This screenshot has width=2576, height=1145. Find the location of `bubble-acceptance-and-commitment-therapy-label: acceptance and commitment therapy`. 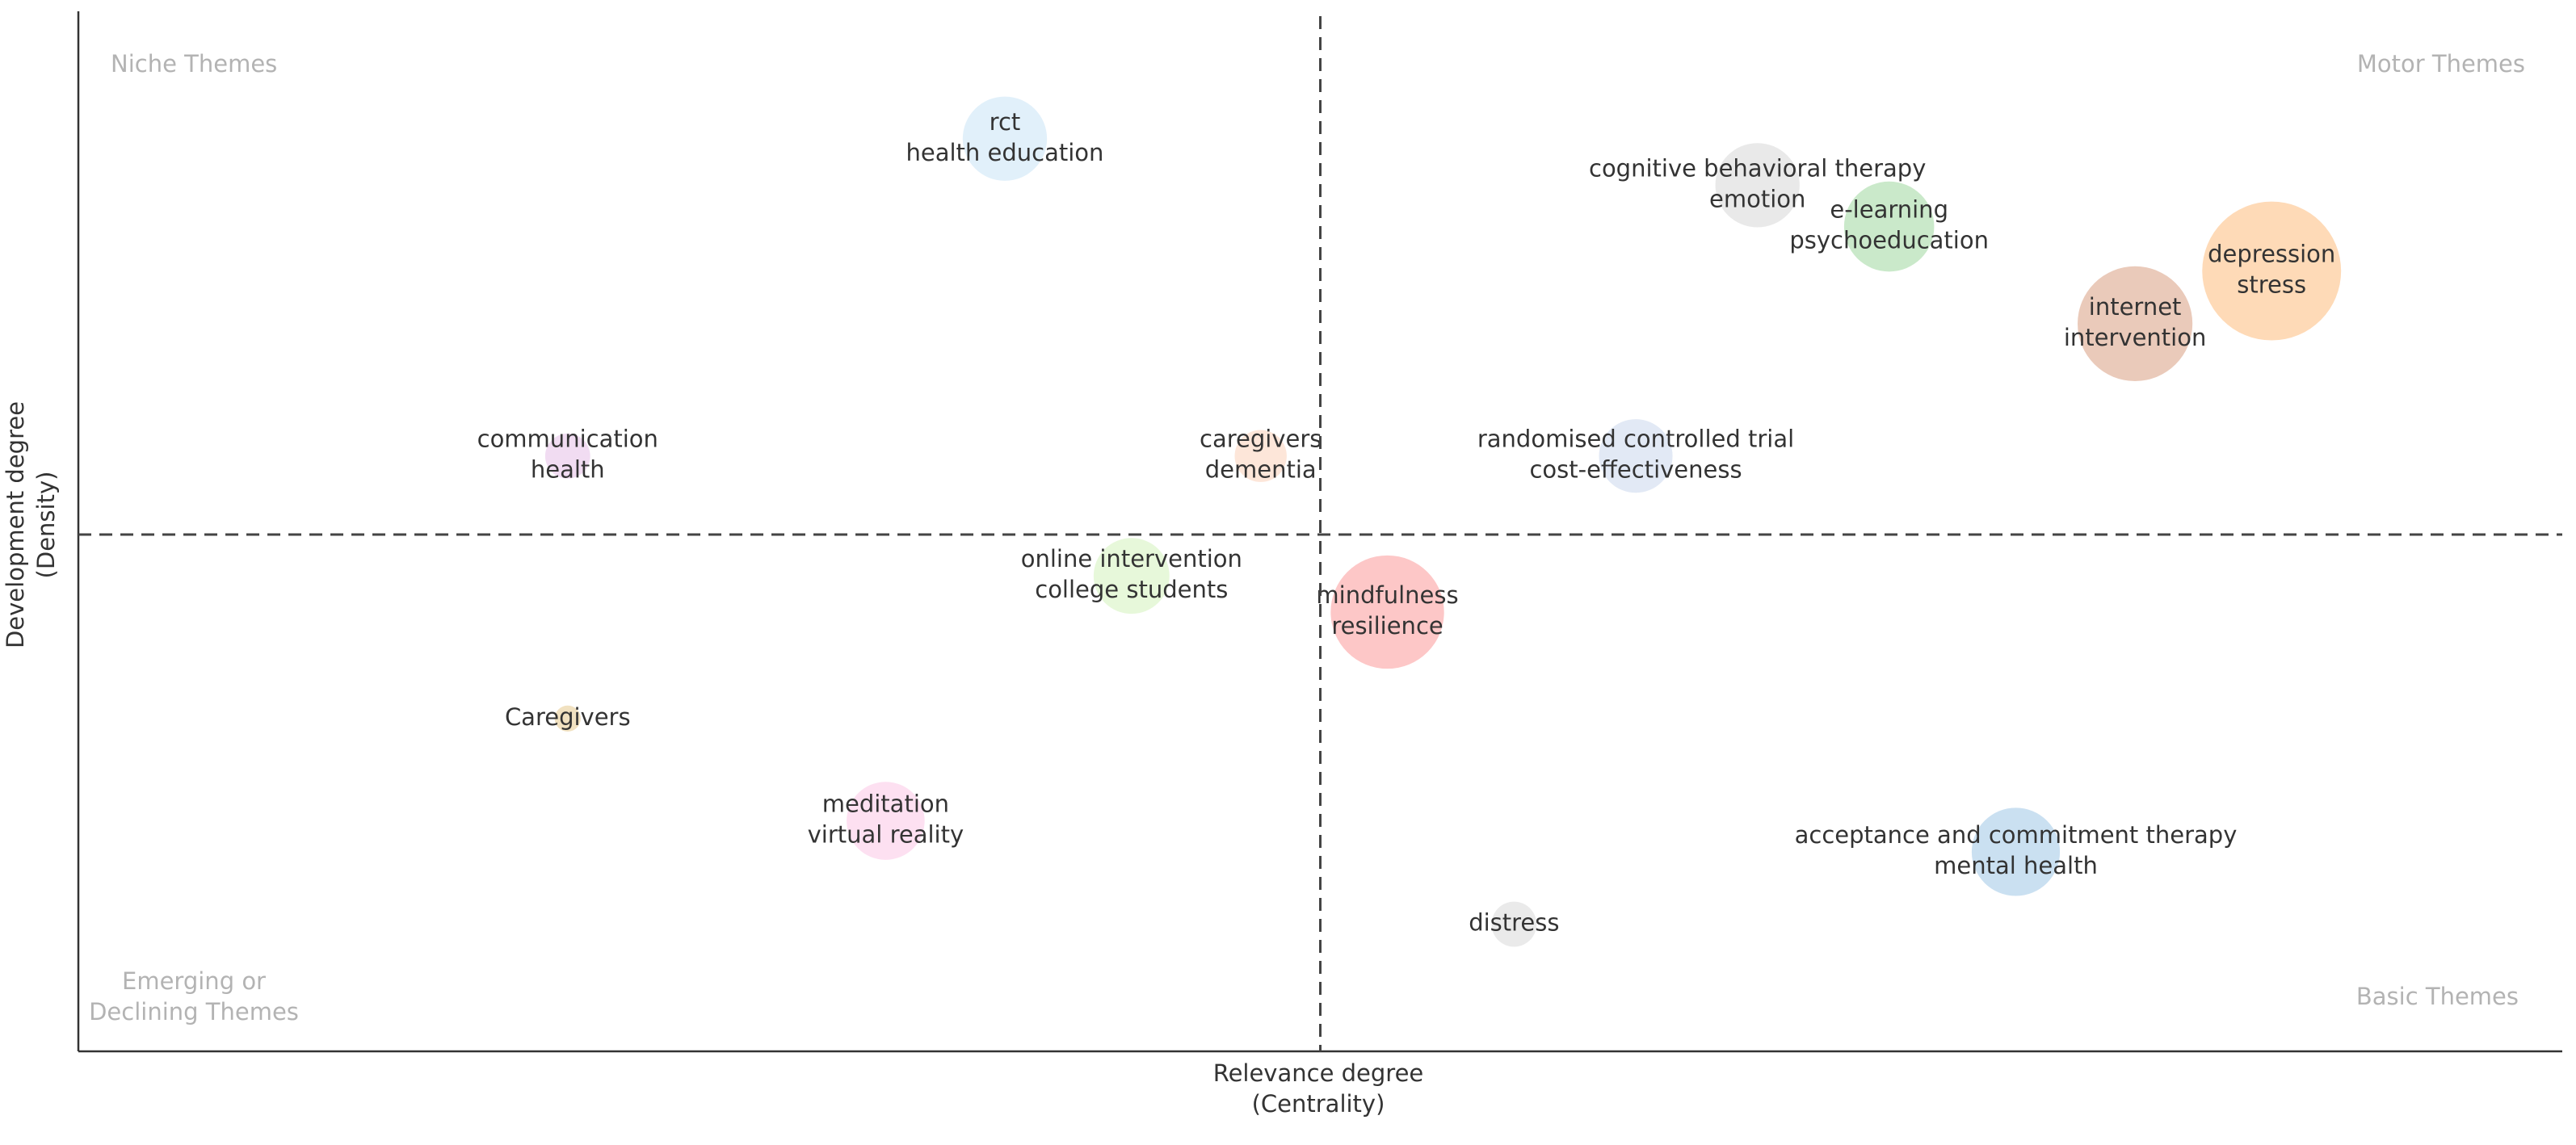

bubble-acceptance-and-commitment-therapy-label: acceptance and commitment therapy is located at coordinates (2016, 835).